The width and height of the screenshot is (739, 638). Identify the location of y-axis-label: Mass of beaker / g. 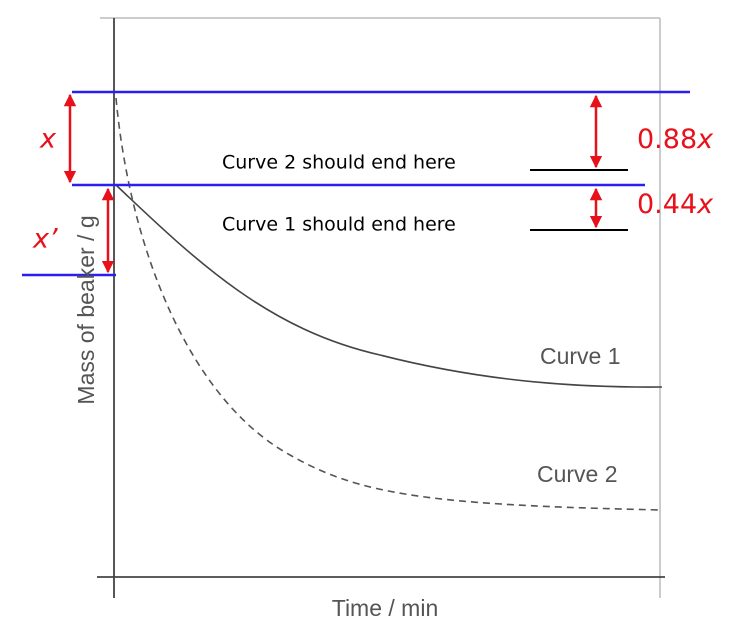
(86, 309).